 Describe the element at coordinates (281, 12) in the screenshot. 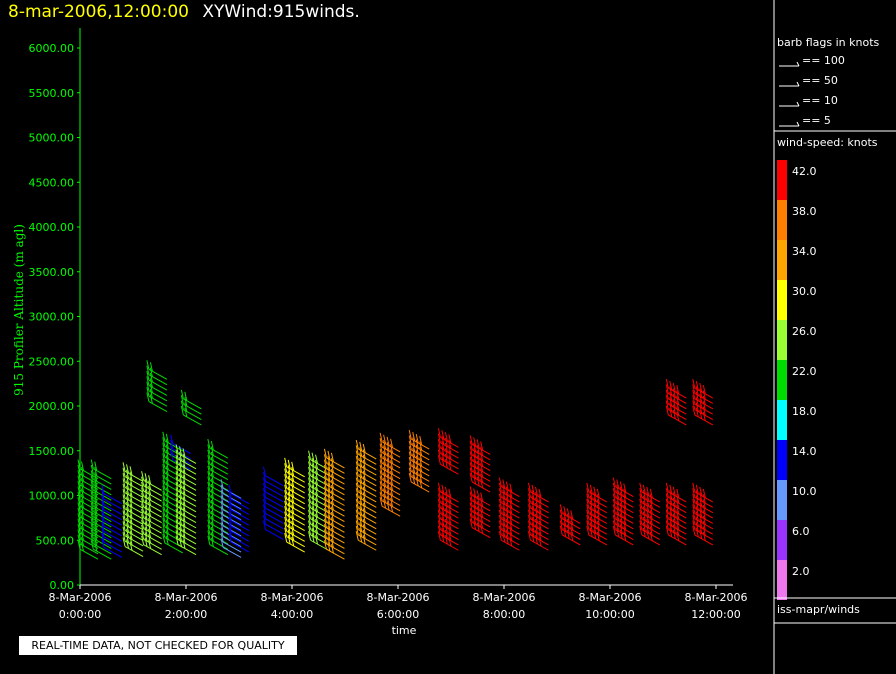

I see `title-product: XYWind:915winds.` at that location.